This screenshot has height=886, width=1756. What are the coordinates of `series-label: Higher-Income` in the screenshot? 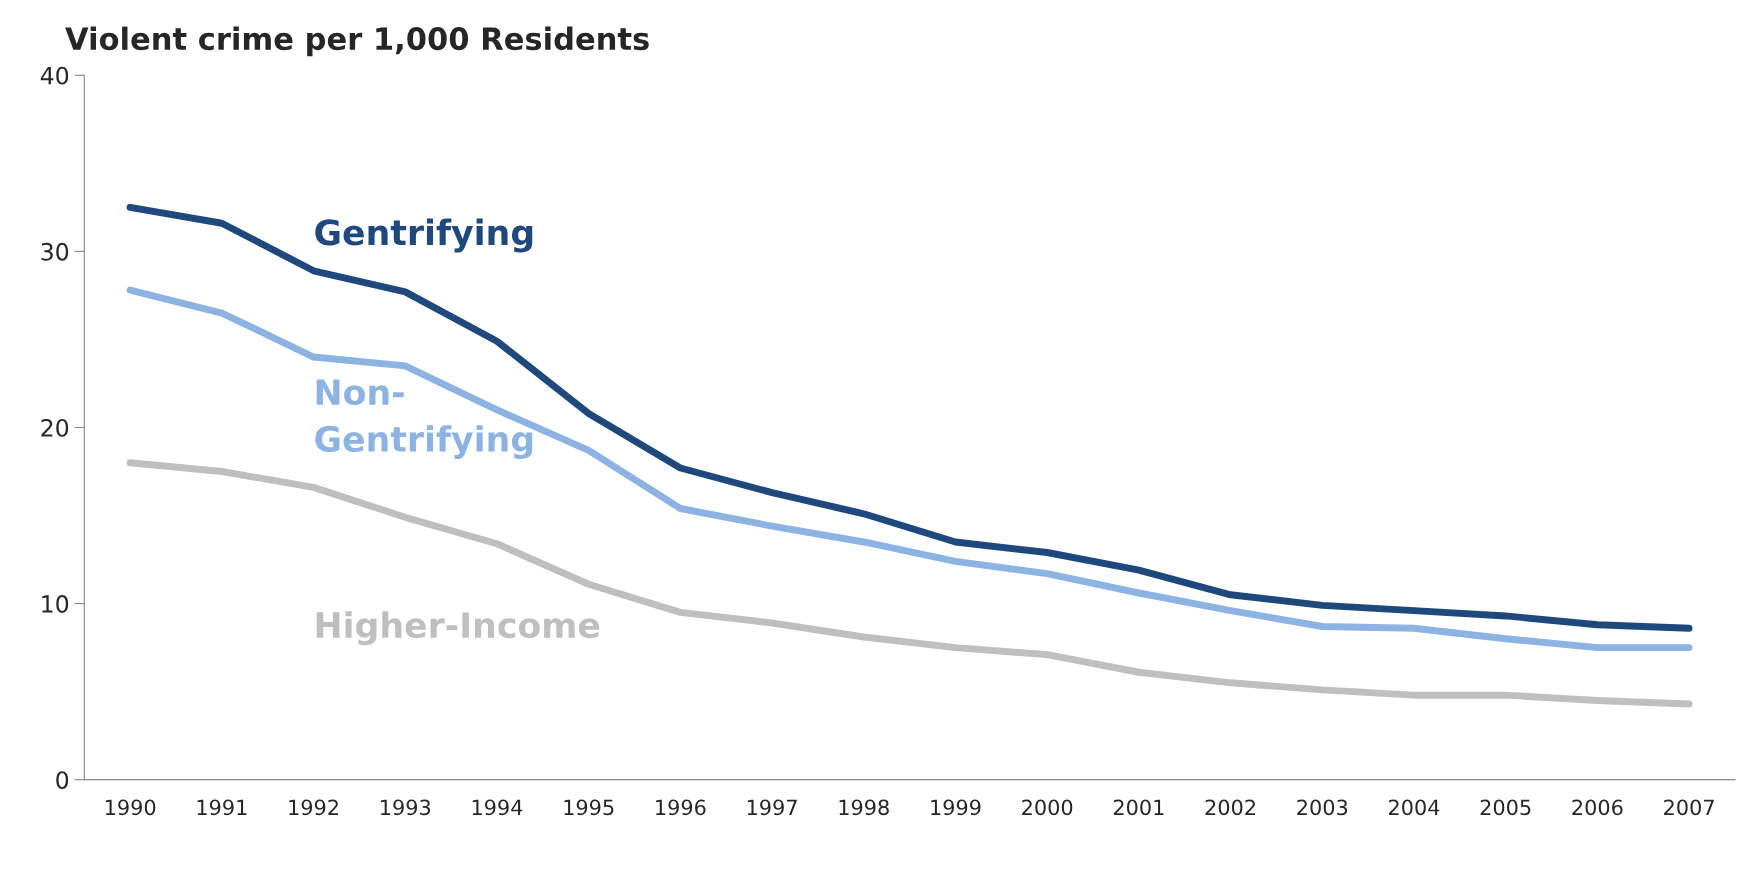 It's located at (458, 628).